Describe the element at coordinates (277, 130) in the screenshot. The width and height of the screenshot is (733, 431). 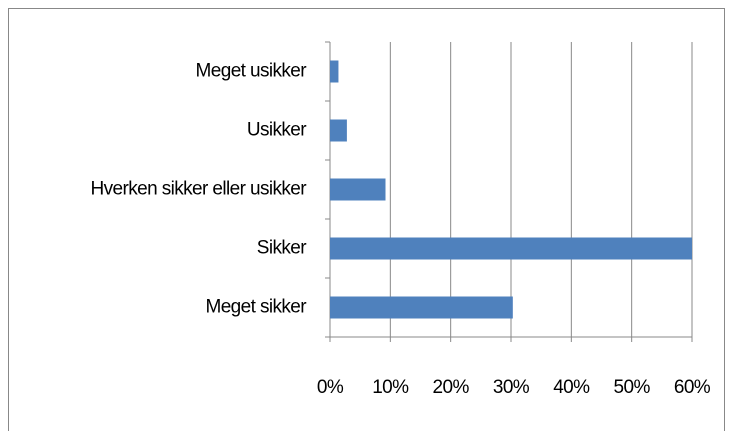
I see `y-tick-label: Usikker` at that location.